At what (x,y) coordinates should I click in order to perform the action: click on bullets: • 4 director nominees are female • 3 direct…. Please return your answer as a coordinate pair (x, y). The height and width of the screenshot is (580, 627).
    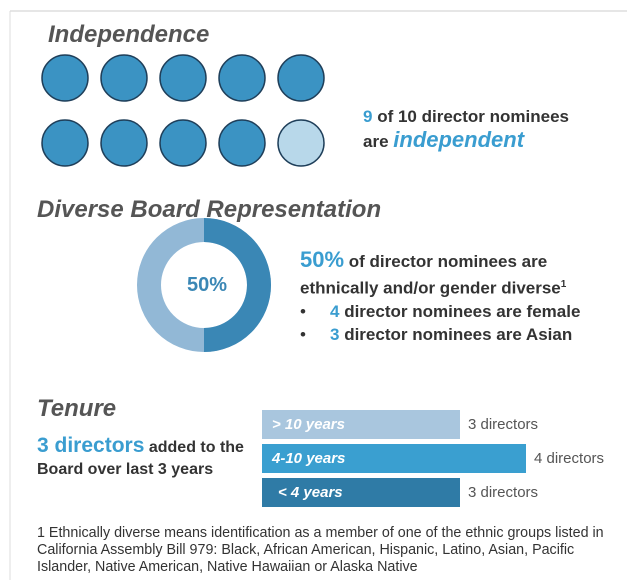
    Looking at the image, I should click on (440, 323).